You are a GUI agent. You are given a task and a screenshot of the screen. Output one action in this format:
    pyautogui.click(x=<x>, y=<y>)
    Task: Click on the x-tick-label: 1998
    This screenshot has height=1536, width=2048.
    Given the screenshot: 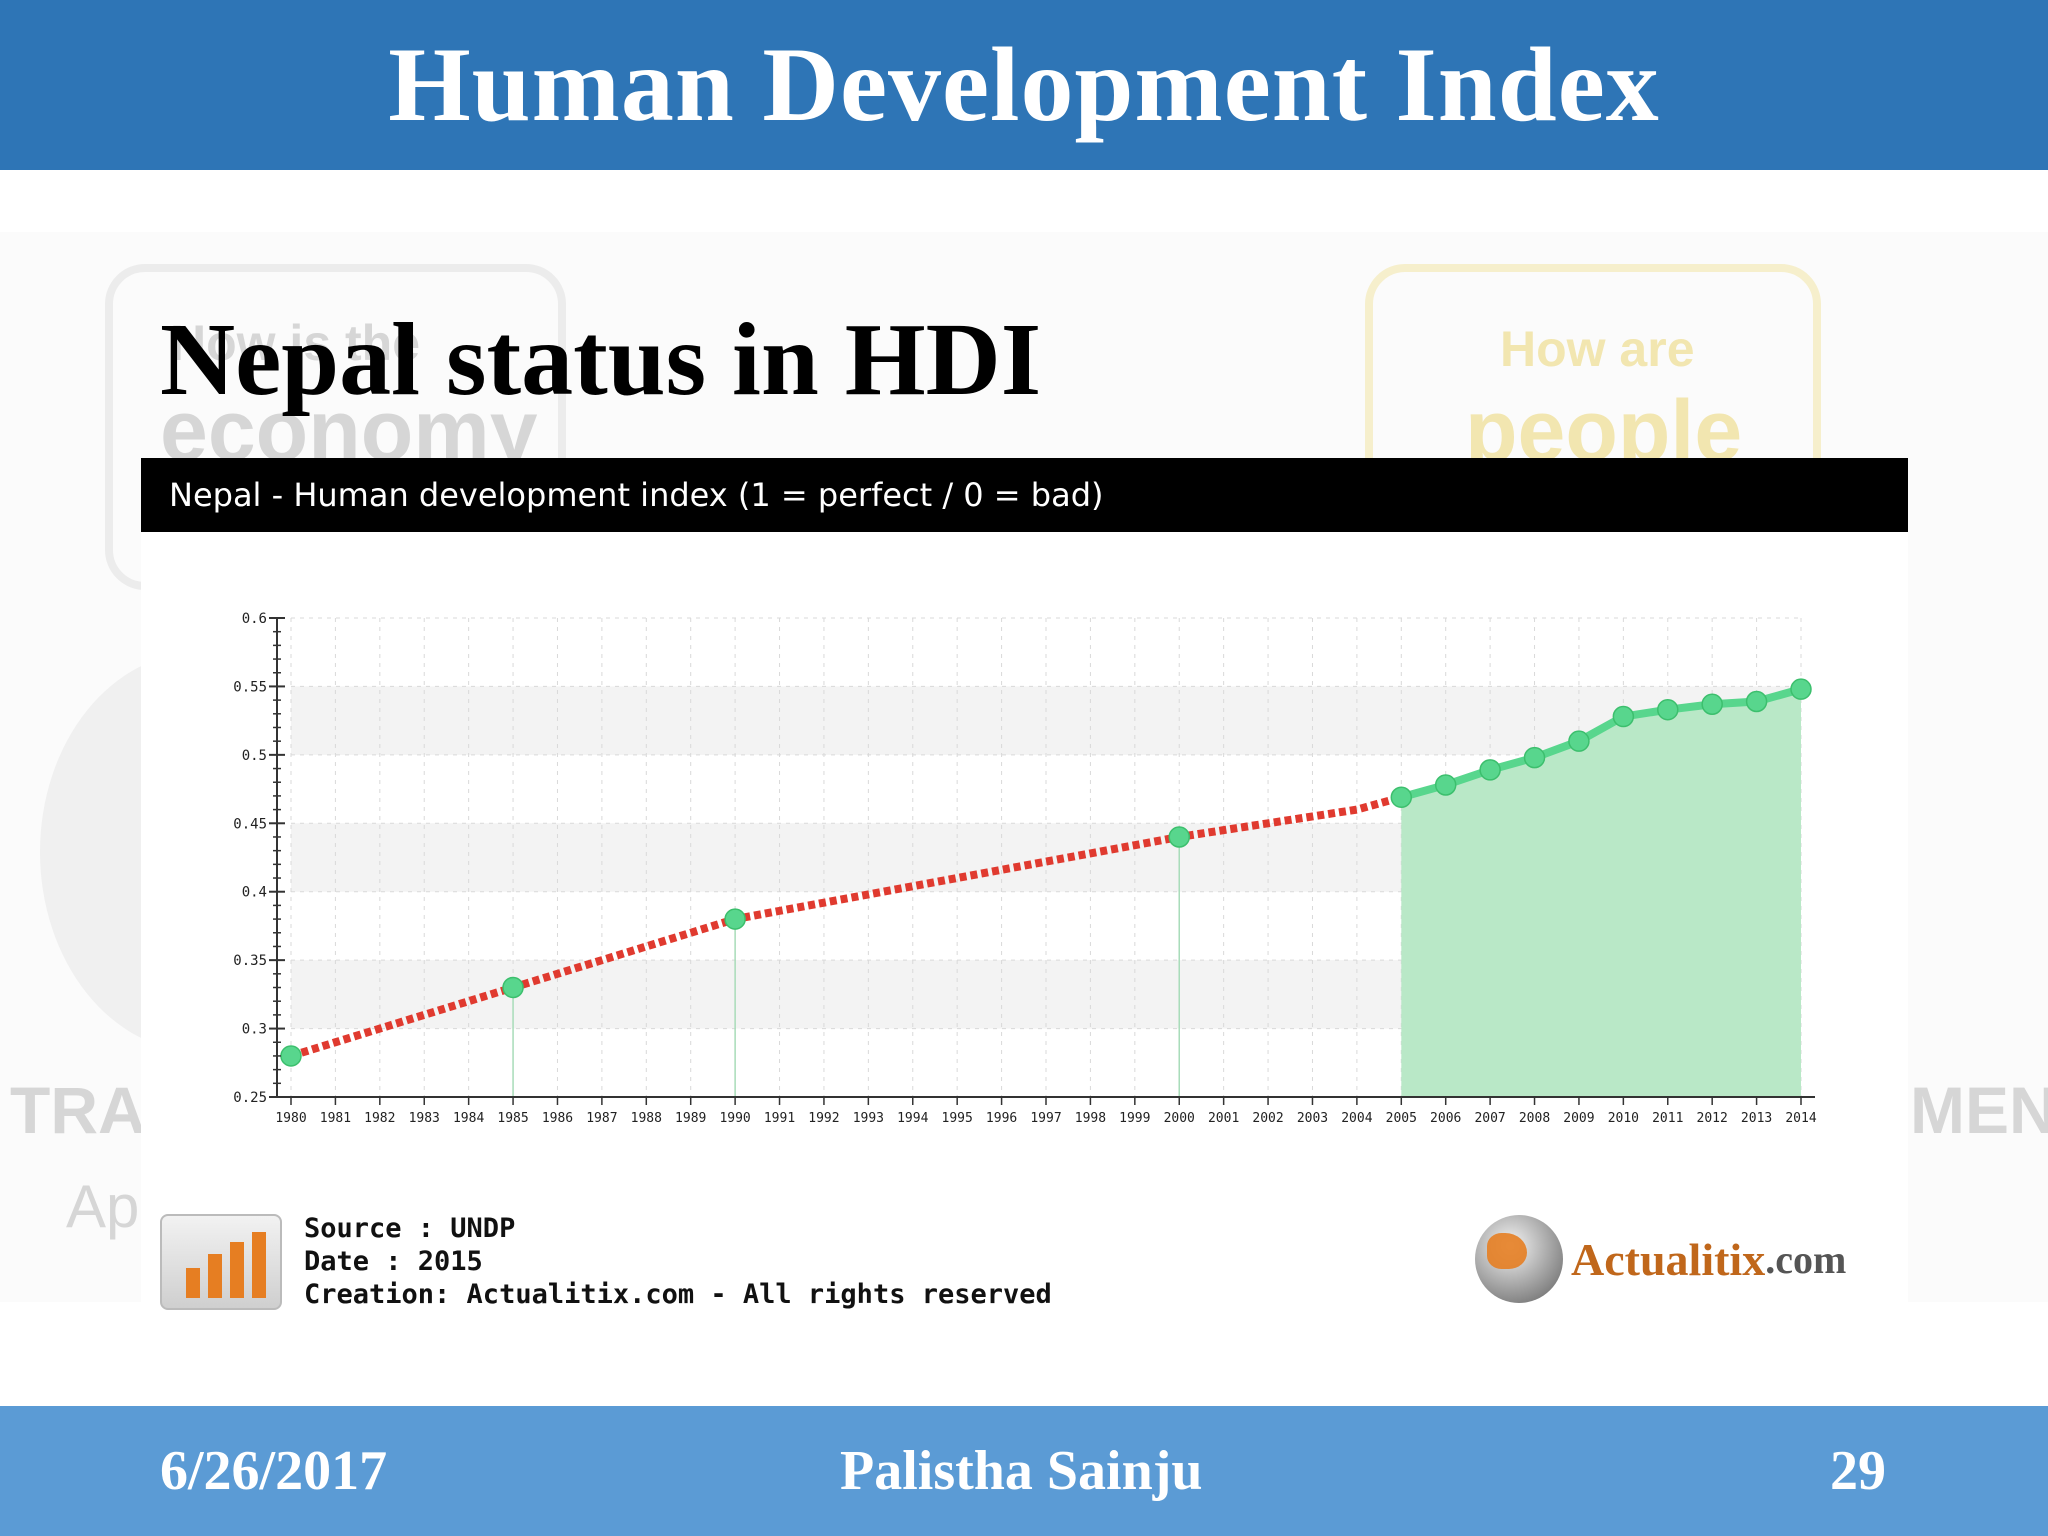 What is the action you would take?
    pyautogui.click(x=1090, y=1118)
    